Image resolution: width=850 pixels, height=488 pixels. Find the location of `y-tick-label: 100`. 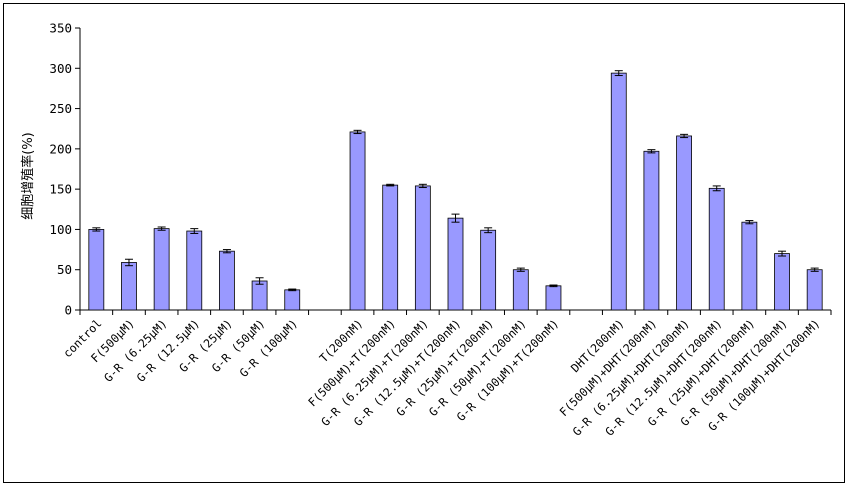

y-tick-label: 100 is located at coordinates (60, 229).